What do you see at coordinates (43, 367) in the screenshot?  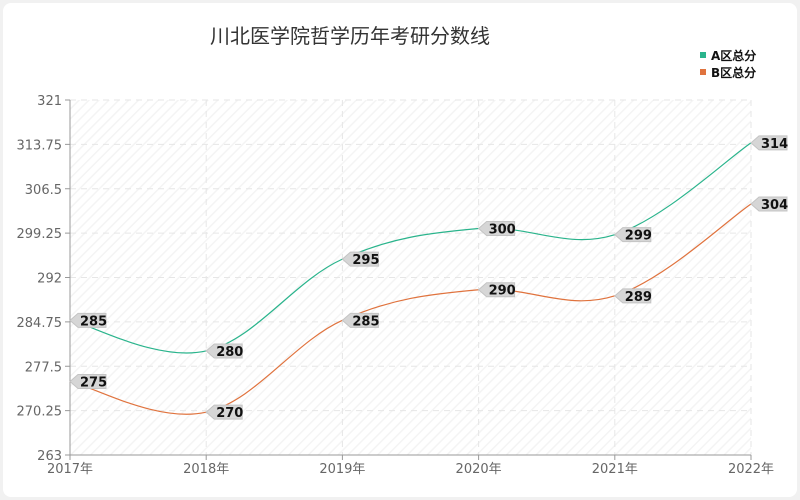 I see `y-tick-label: 277.5` at bounding box center [43, 367].